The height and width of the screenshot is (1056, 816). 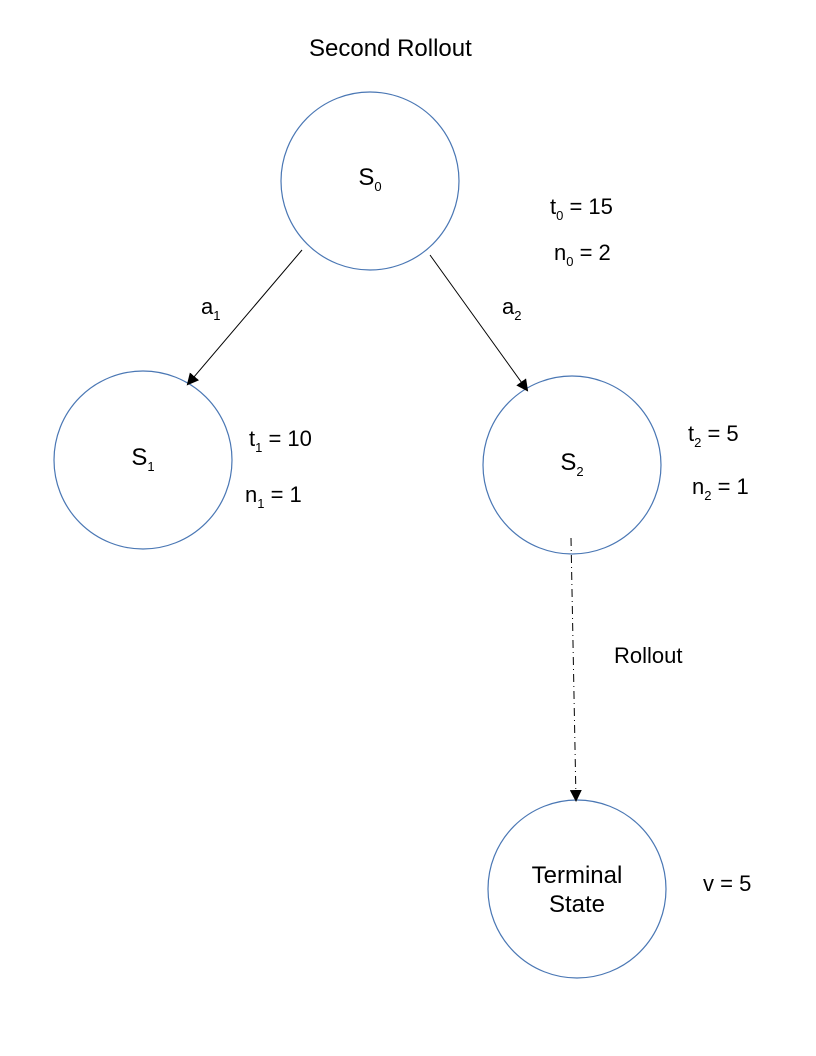 What do you see at coordinates (575, 669) in the screenshot?
I see `edge-rollout-arrow` at bounding box center [575, 669].